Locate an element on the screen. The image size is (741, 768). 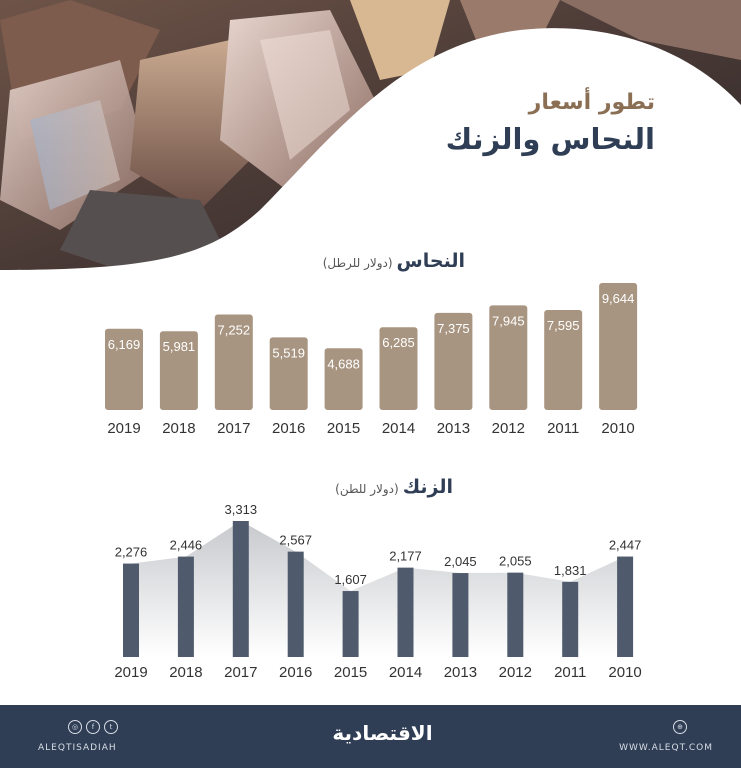
title-block: تطور أسعار النحاس والزنك is located at coordinates (550, 124).